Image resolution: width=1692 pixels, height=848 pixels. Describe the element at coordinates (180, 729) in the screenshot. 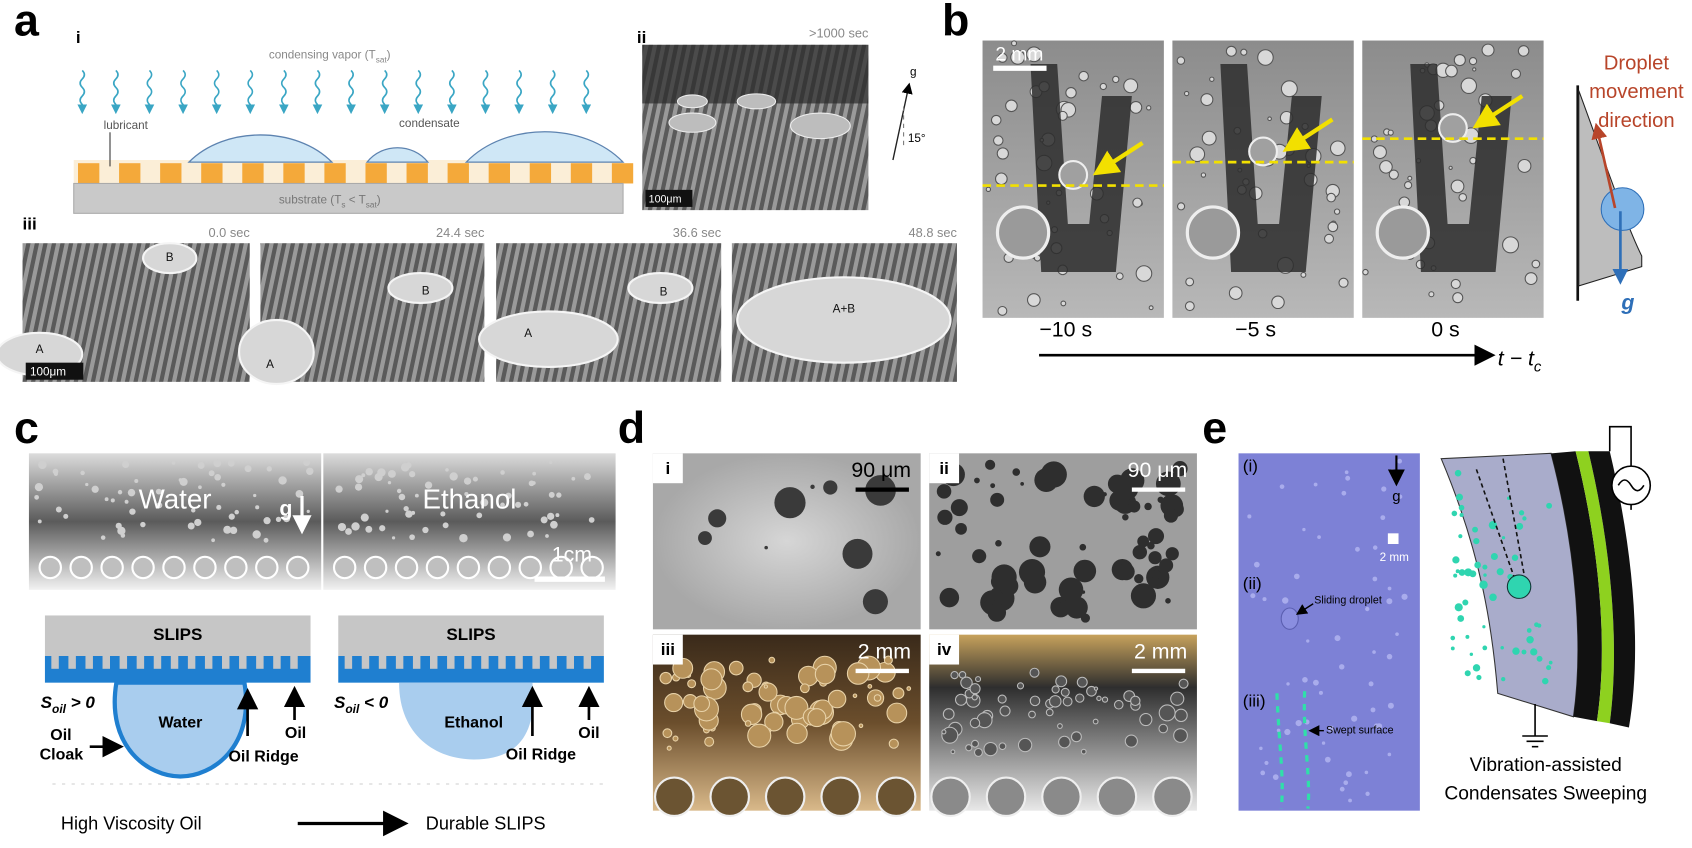

I see `water-drop` at that location.